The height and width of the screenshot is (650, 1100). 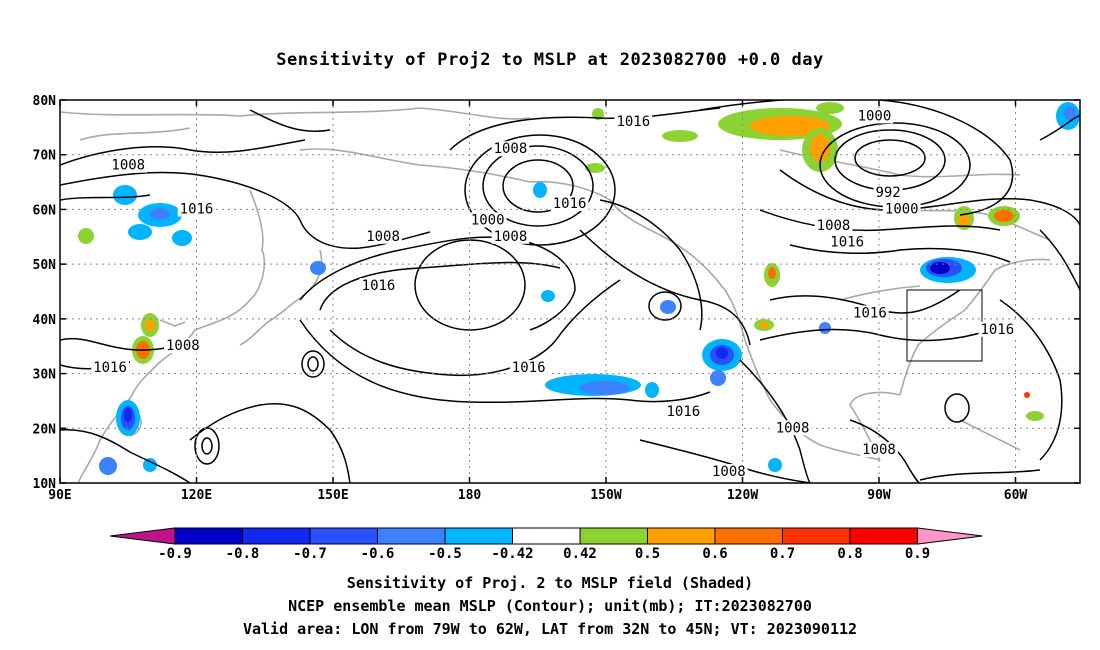 I want to click on colorbar-label: -0.7, so click(x=310, y=554).